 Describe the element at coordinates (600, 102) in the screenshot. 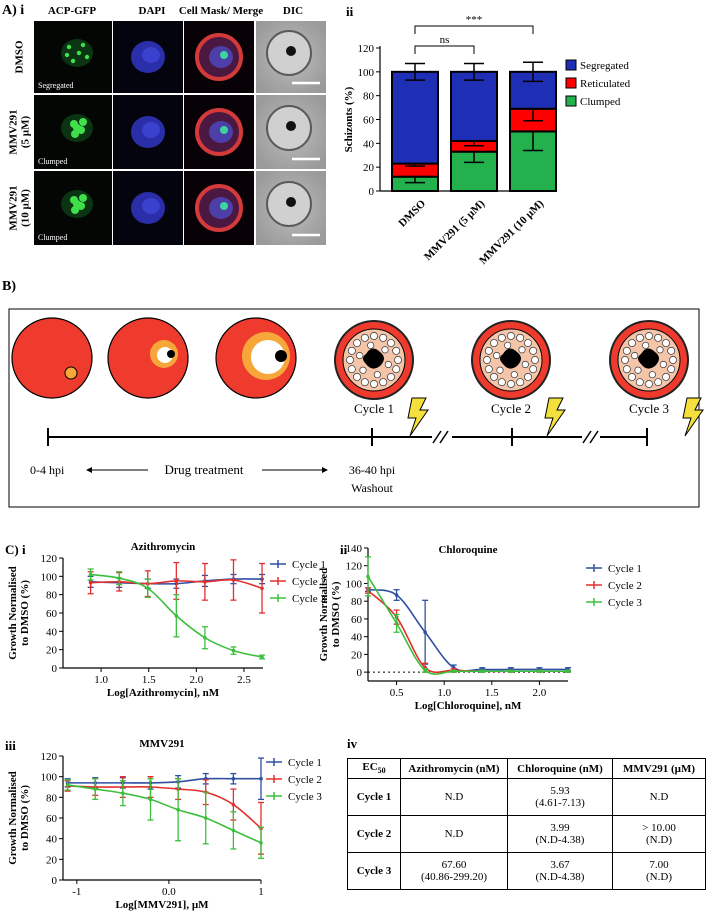

I see `legend-label: Clumped` at that location.